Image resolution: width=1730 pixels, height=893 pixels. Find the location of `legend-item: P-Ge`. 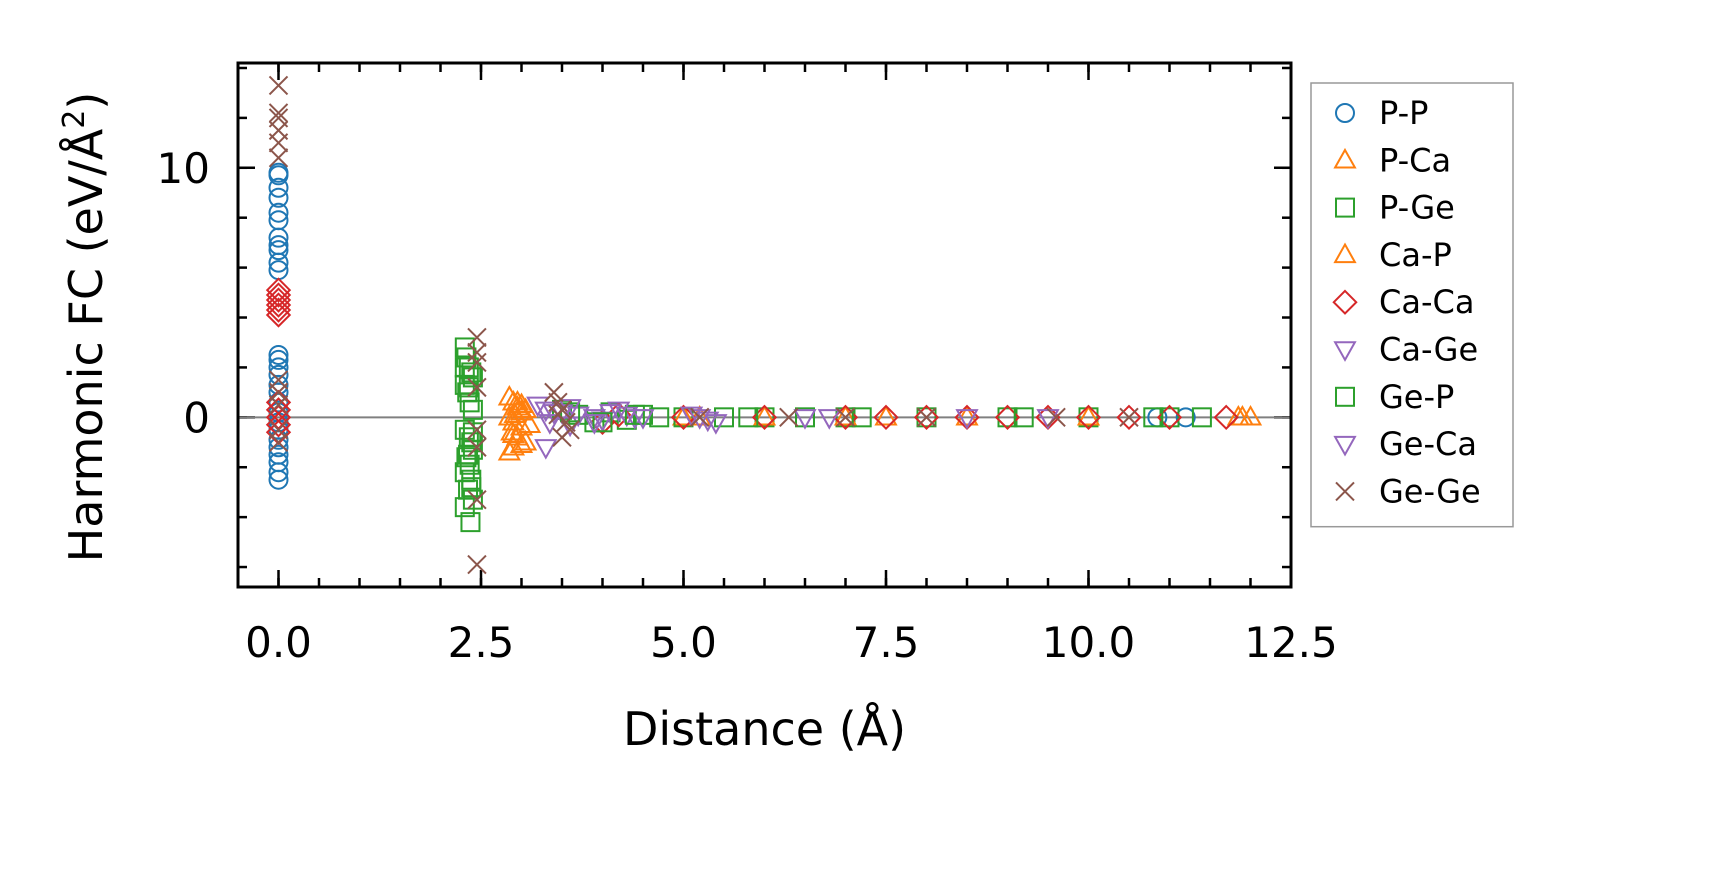

legend-item: P-Ge is located at coordinates (1395, 208).